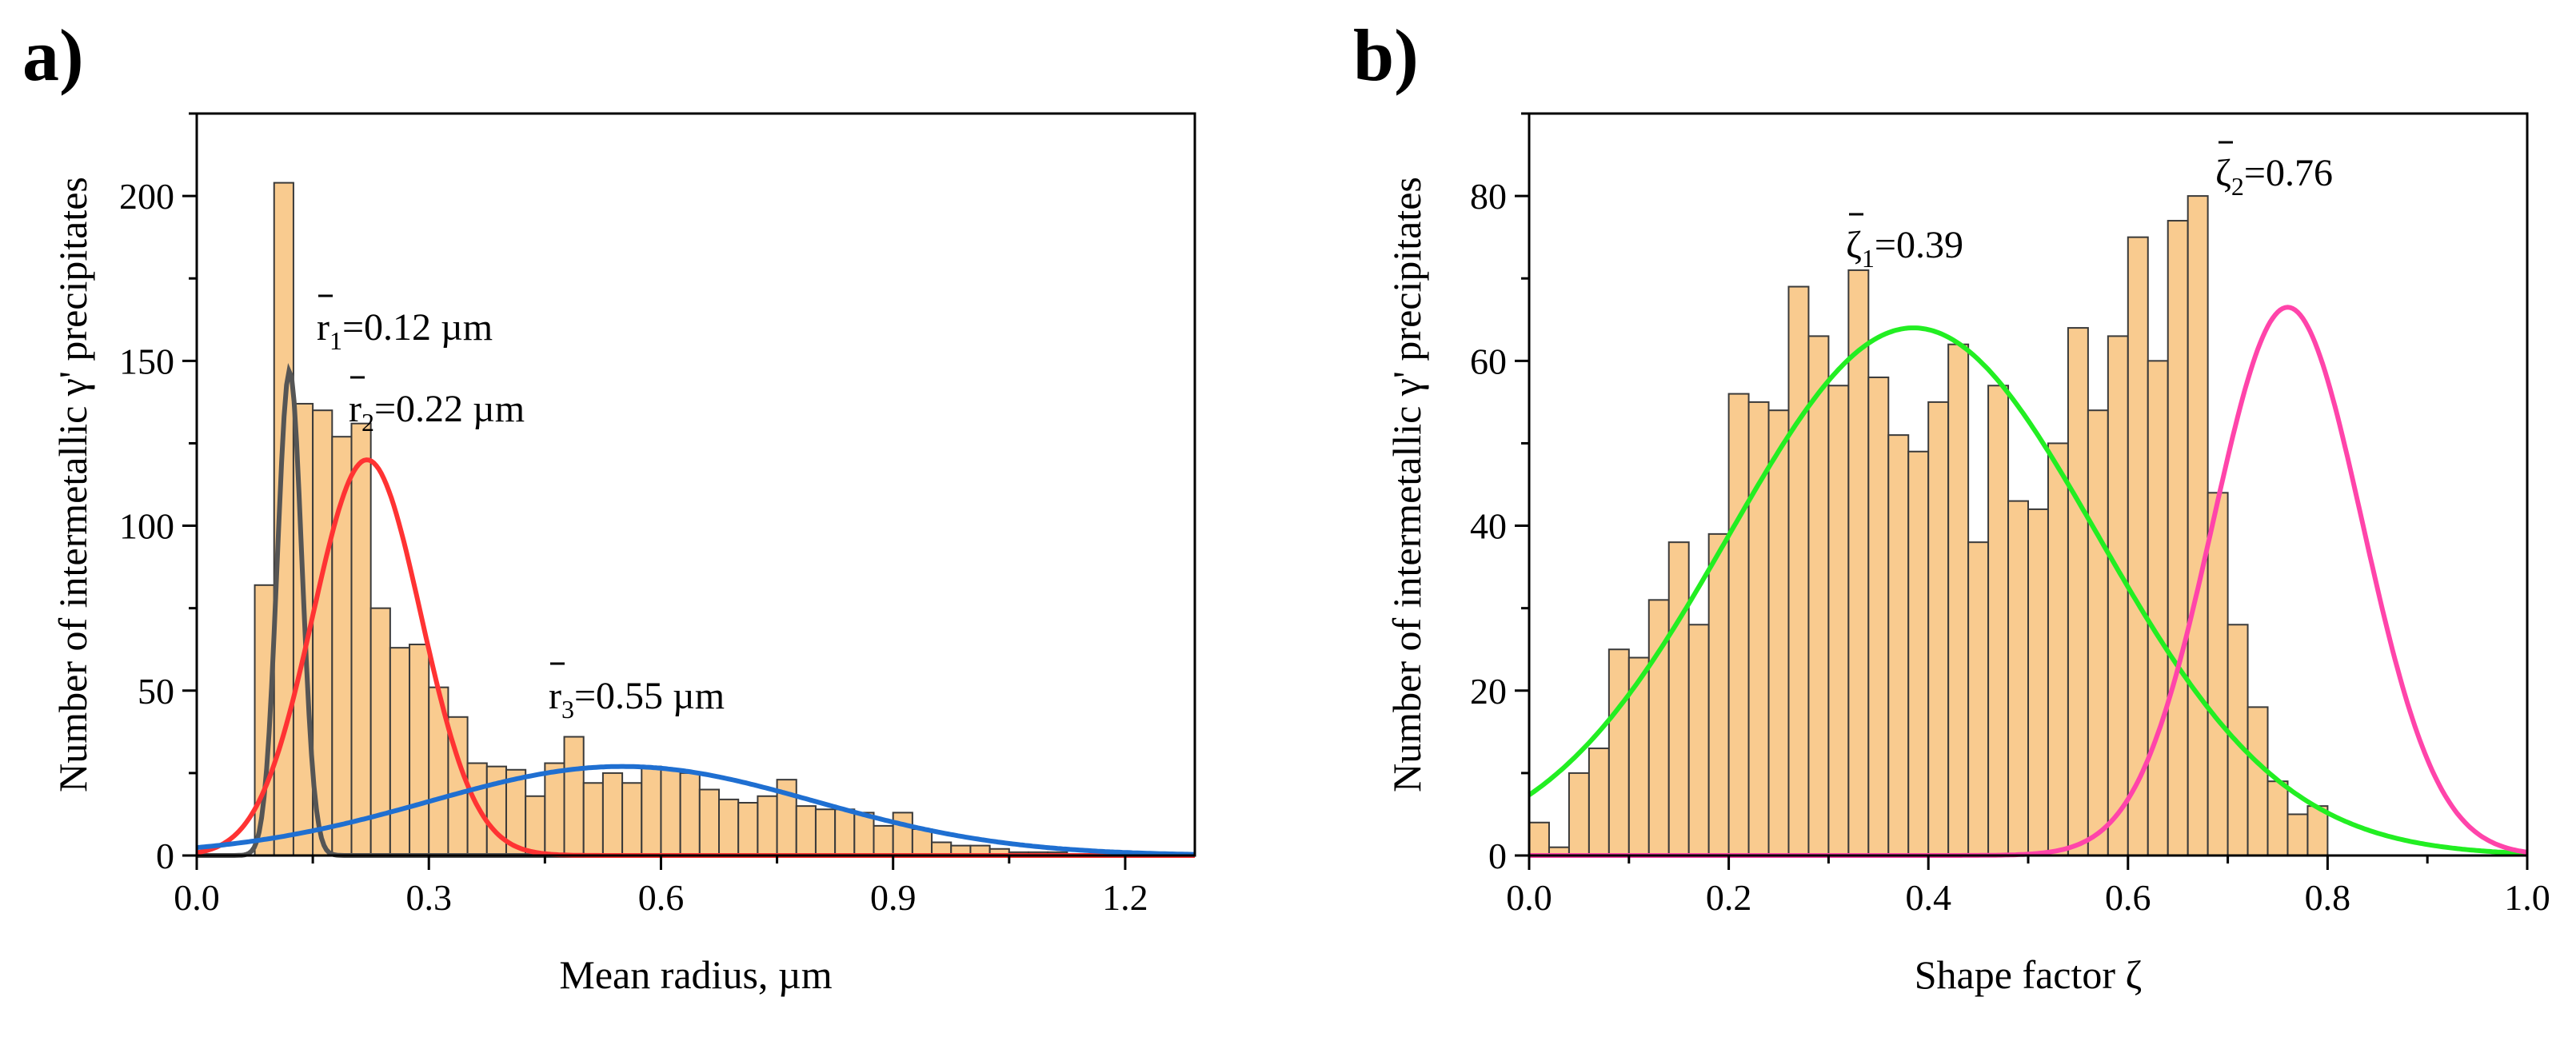 The width and height of the screenshot is (2576, 1037). What do you see at coordinates (158, 494) in the screenshot?
I see `panel-a-y-ticks: 0 50 100 150 200` at bounding box center [158, 494].